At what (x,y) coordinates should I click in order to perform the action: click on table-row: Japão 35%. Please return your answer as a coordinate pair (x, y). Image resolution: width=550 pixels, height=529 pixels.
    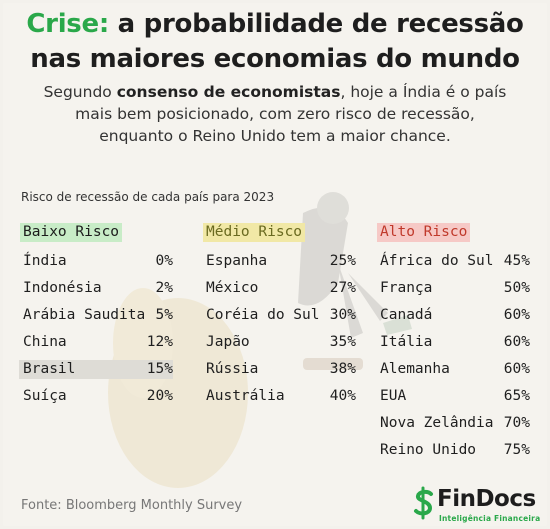
    Looking at the image, I should click on (281, 342).